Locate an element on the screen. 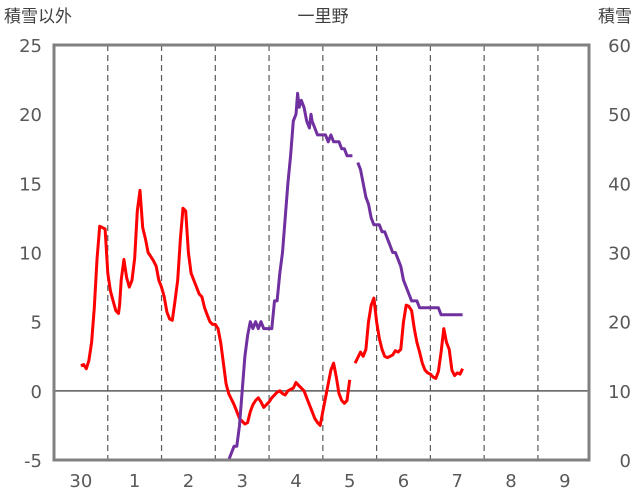 This screenshot has height=501, width=636. x-tick-label: 4 is located at coordinates (295, 481).